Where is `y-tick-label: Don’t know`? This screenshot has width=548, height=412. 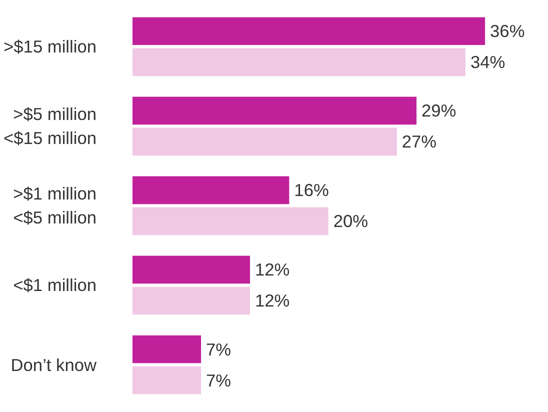 y-tick-label: Don’t know is located at coordinates (53, 364).